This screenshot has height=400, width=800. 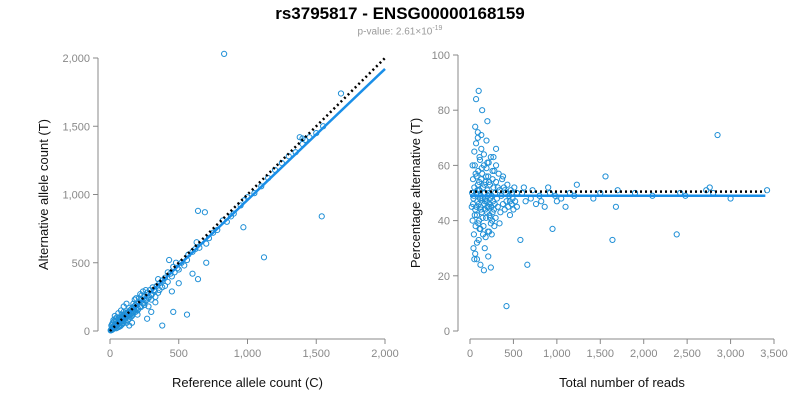 I want to click on right-y-tick-label: 100, so click(x=441, y=56).